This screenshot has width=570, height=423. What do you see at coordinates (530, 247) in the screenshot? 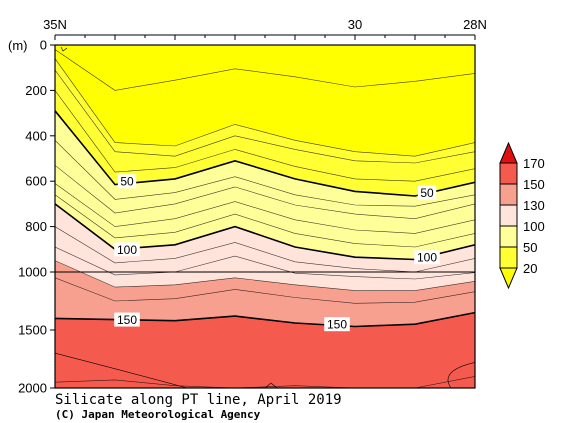
I see `legend-label: 50` at bounding box center [530, 247].